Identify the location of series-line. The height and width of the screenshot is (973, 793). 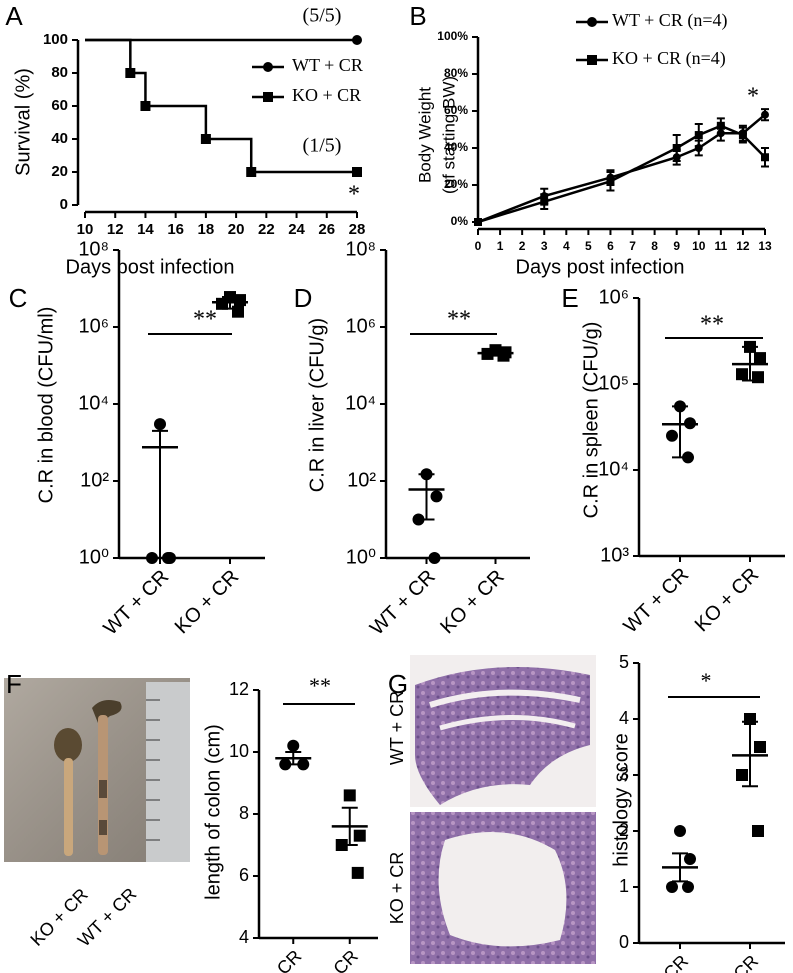
(221, 106).